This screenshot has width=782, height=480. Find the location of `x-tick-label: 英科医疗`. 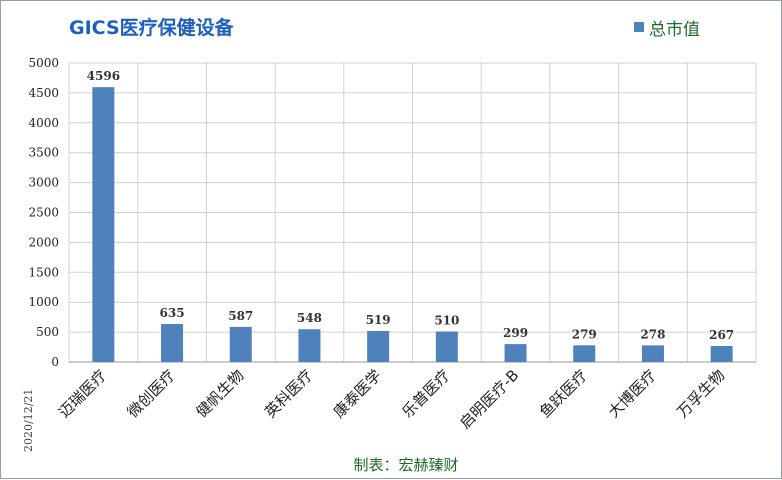

x-tick-label: 英科医疗 is located at coordinates (288, 393).